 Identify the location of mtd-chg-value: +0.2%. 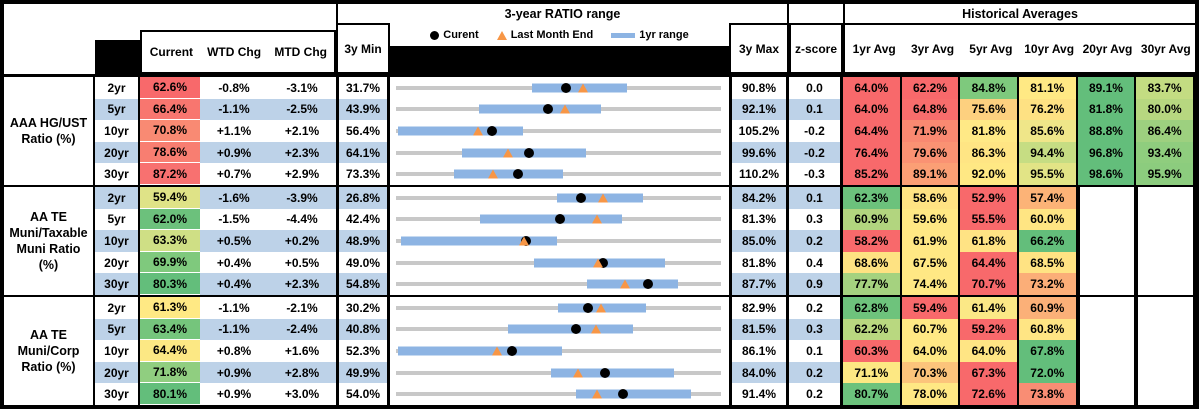
(302, 241).